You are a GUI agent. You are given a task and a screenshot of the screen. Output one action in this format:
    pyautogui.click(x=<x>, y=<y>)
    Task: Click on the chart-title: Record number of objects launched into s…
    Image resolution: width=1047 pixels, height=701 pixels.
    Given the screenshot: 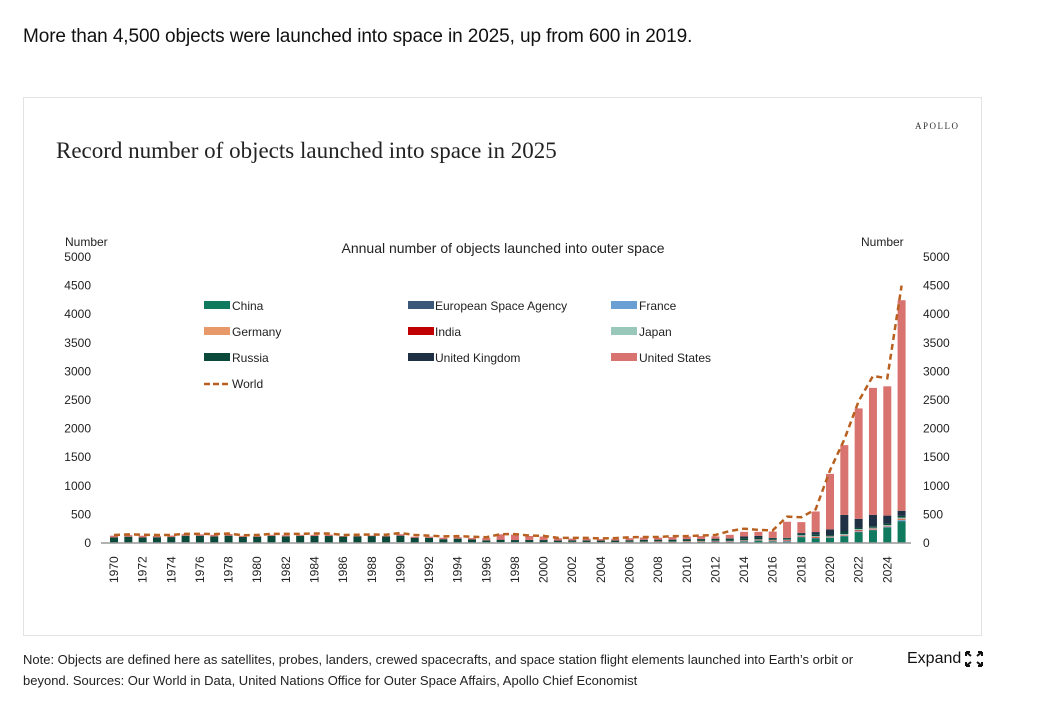 What is the action you would take?
    pyautogui.click(x=306, y=150)
    